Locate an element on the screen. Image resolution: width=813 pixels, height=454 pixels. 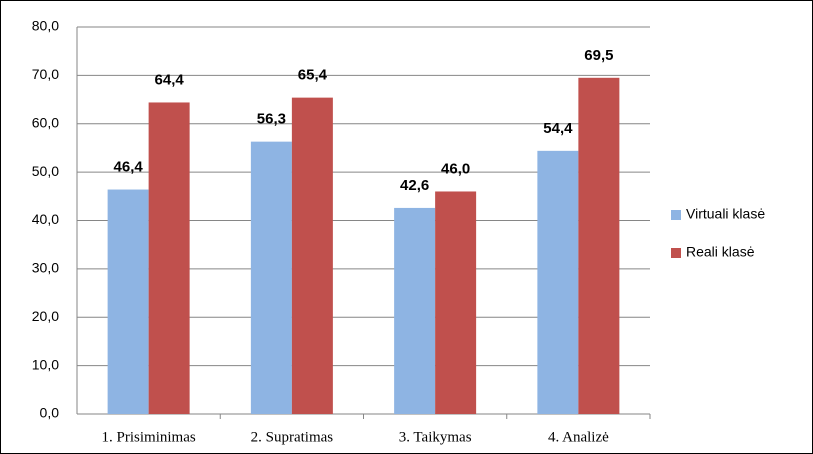
value-label: 46,0 is located at coordinates (455, 168).